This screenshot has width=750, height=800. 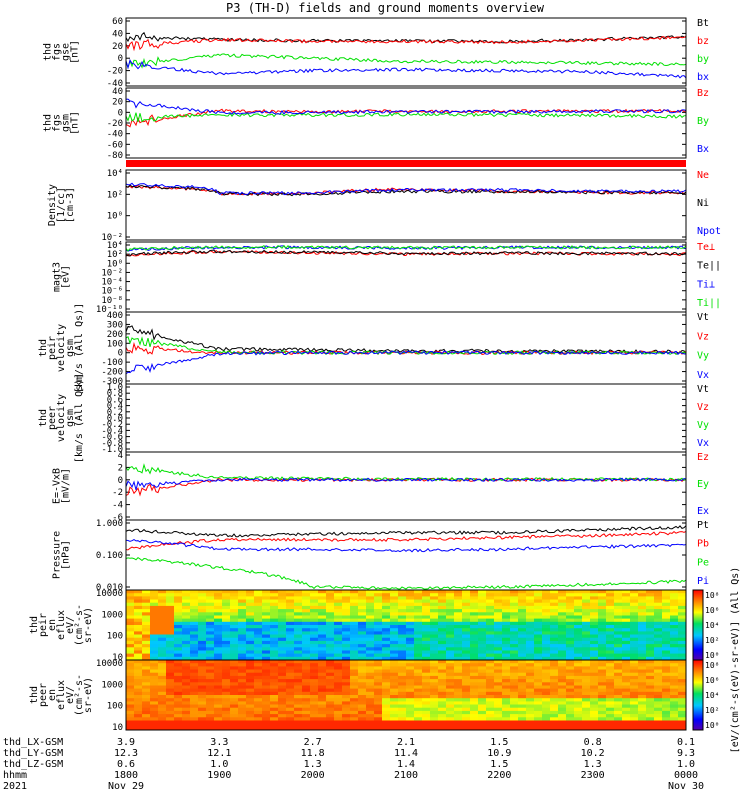 I want to click on ytick-label: 2, so click(x=120, y=468).